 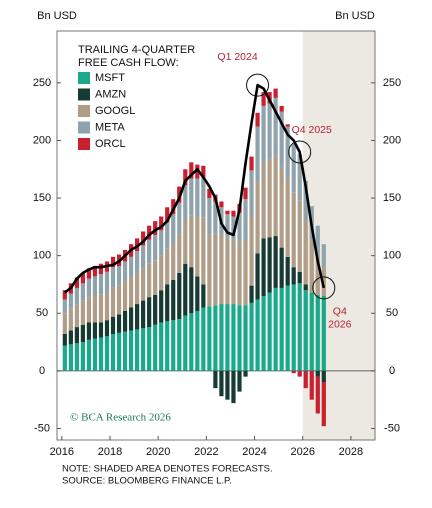 I want to click on y-axis-label: Bn USD, so click(x=57, y=16).